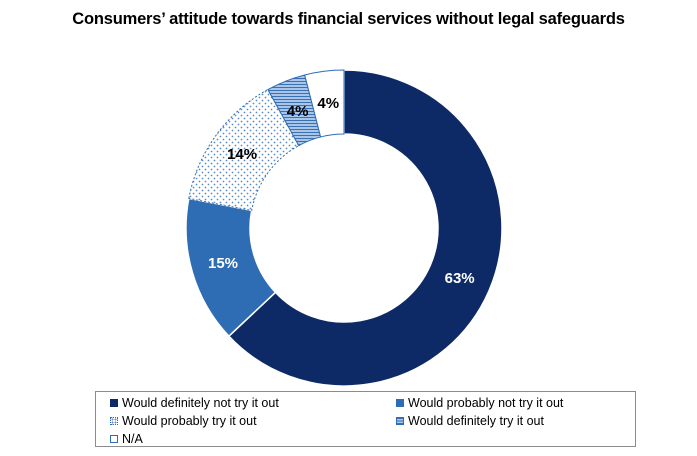 The height and width of the screenshot is (456, 697). What do you see at coordinates (242, 154) in the screenshot?
I see `slice-value-label: 14%` at bounding box center [242, 154].